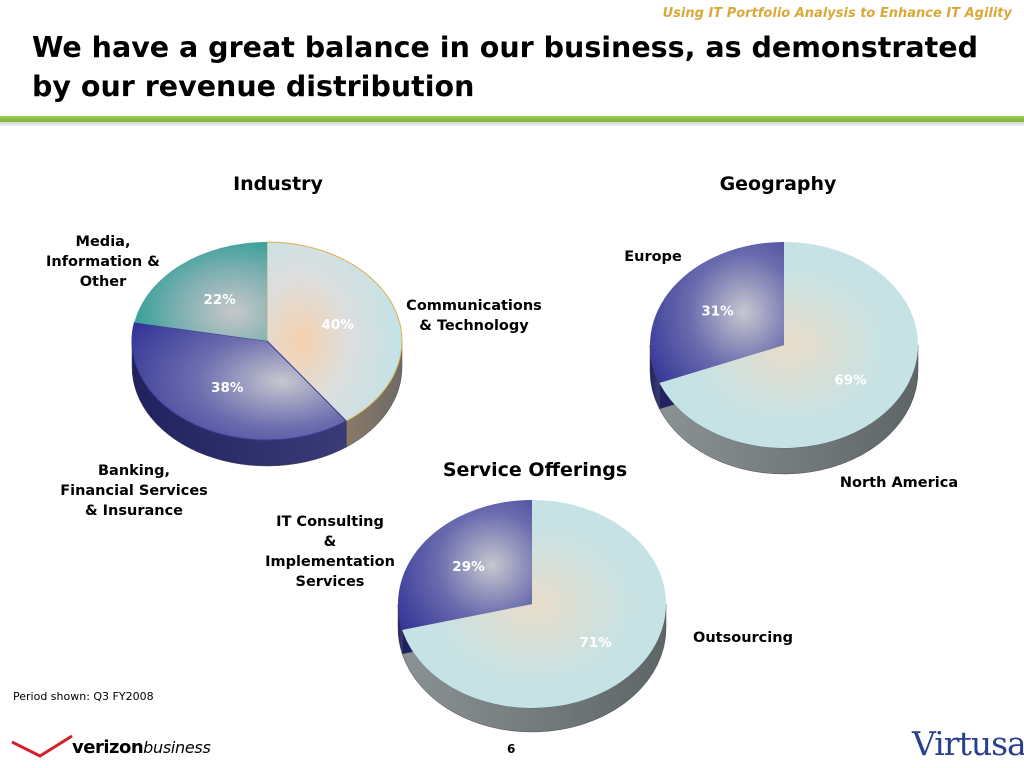  What do you see at coordinates (220, 300) in the screenshot?
I see `pie-value-label: 22%` at bounding box center [220, 300].